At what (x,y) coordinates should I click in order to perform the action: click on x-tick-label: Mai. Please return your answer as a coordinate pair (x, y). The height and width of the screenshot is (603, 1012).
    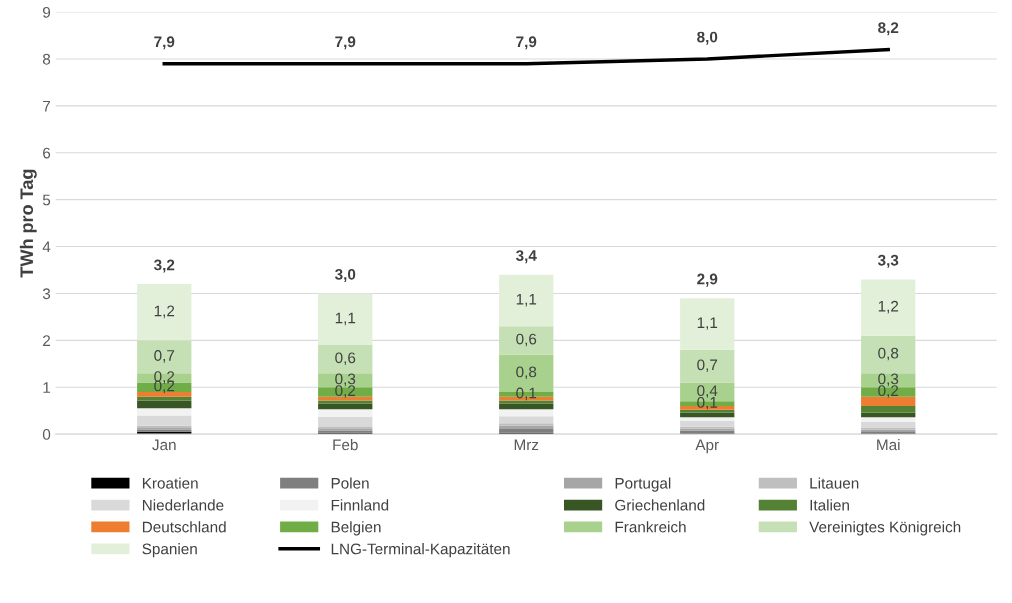
    Looking at the image, I should click on (888, 445).